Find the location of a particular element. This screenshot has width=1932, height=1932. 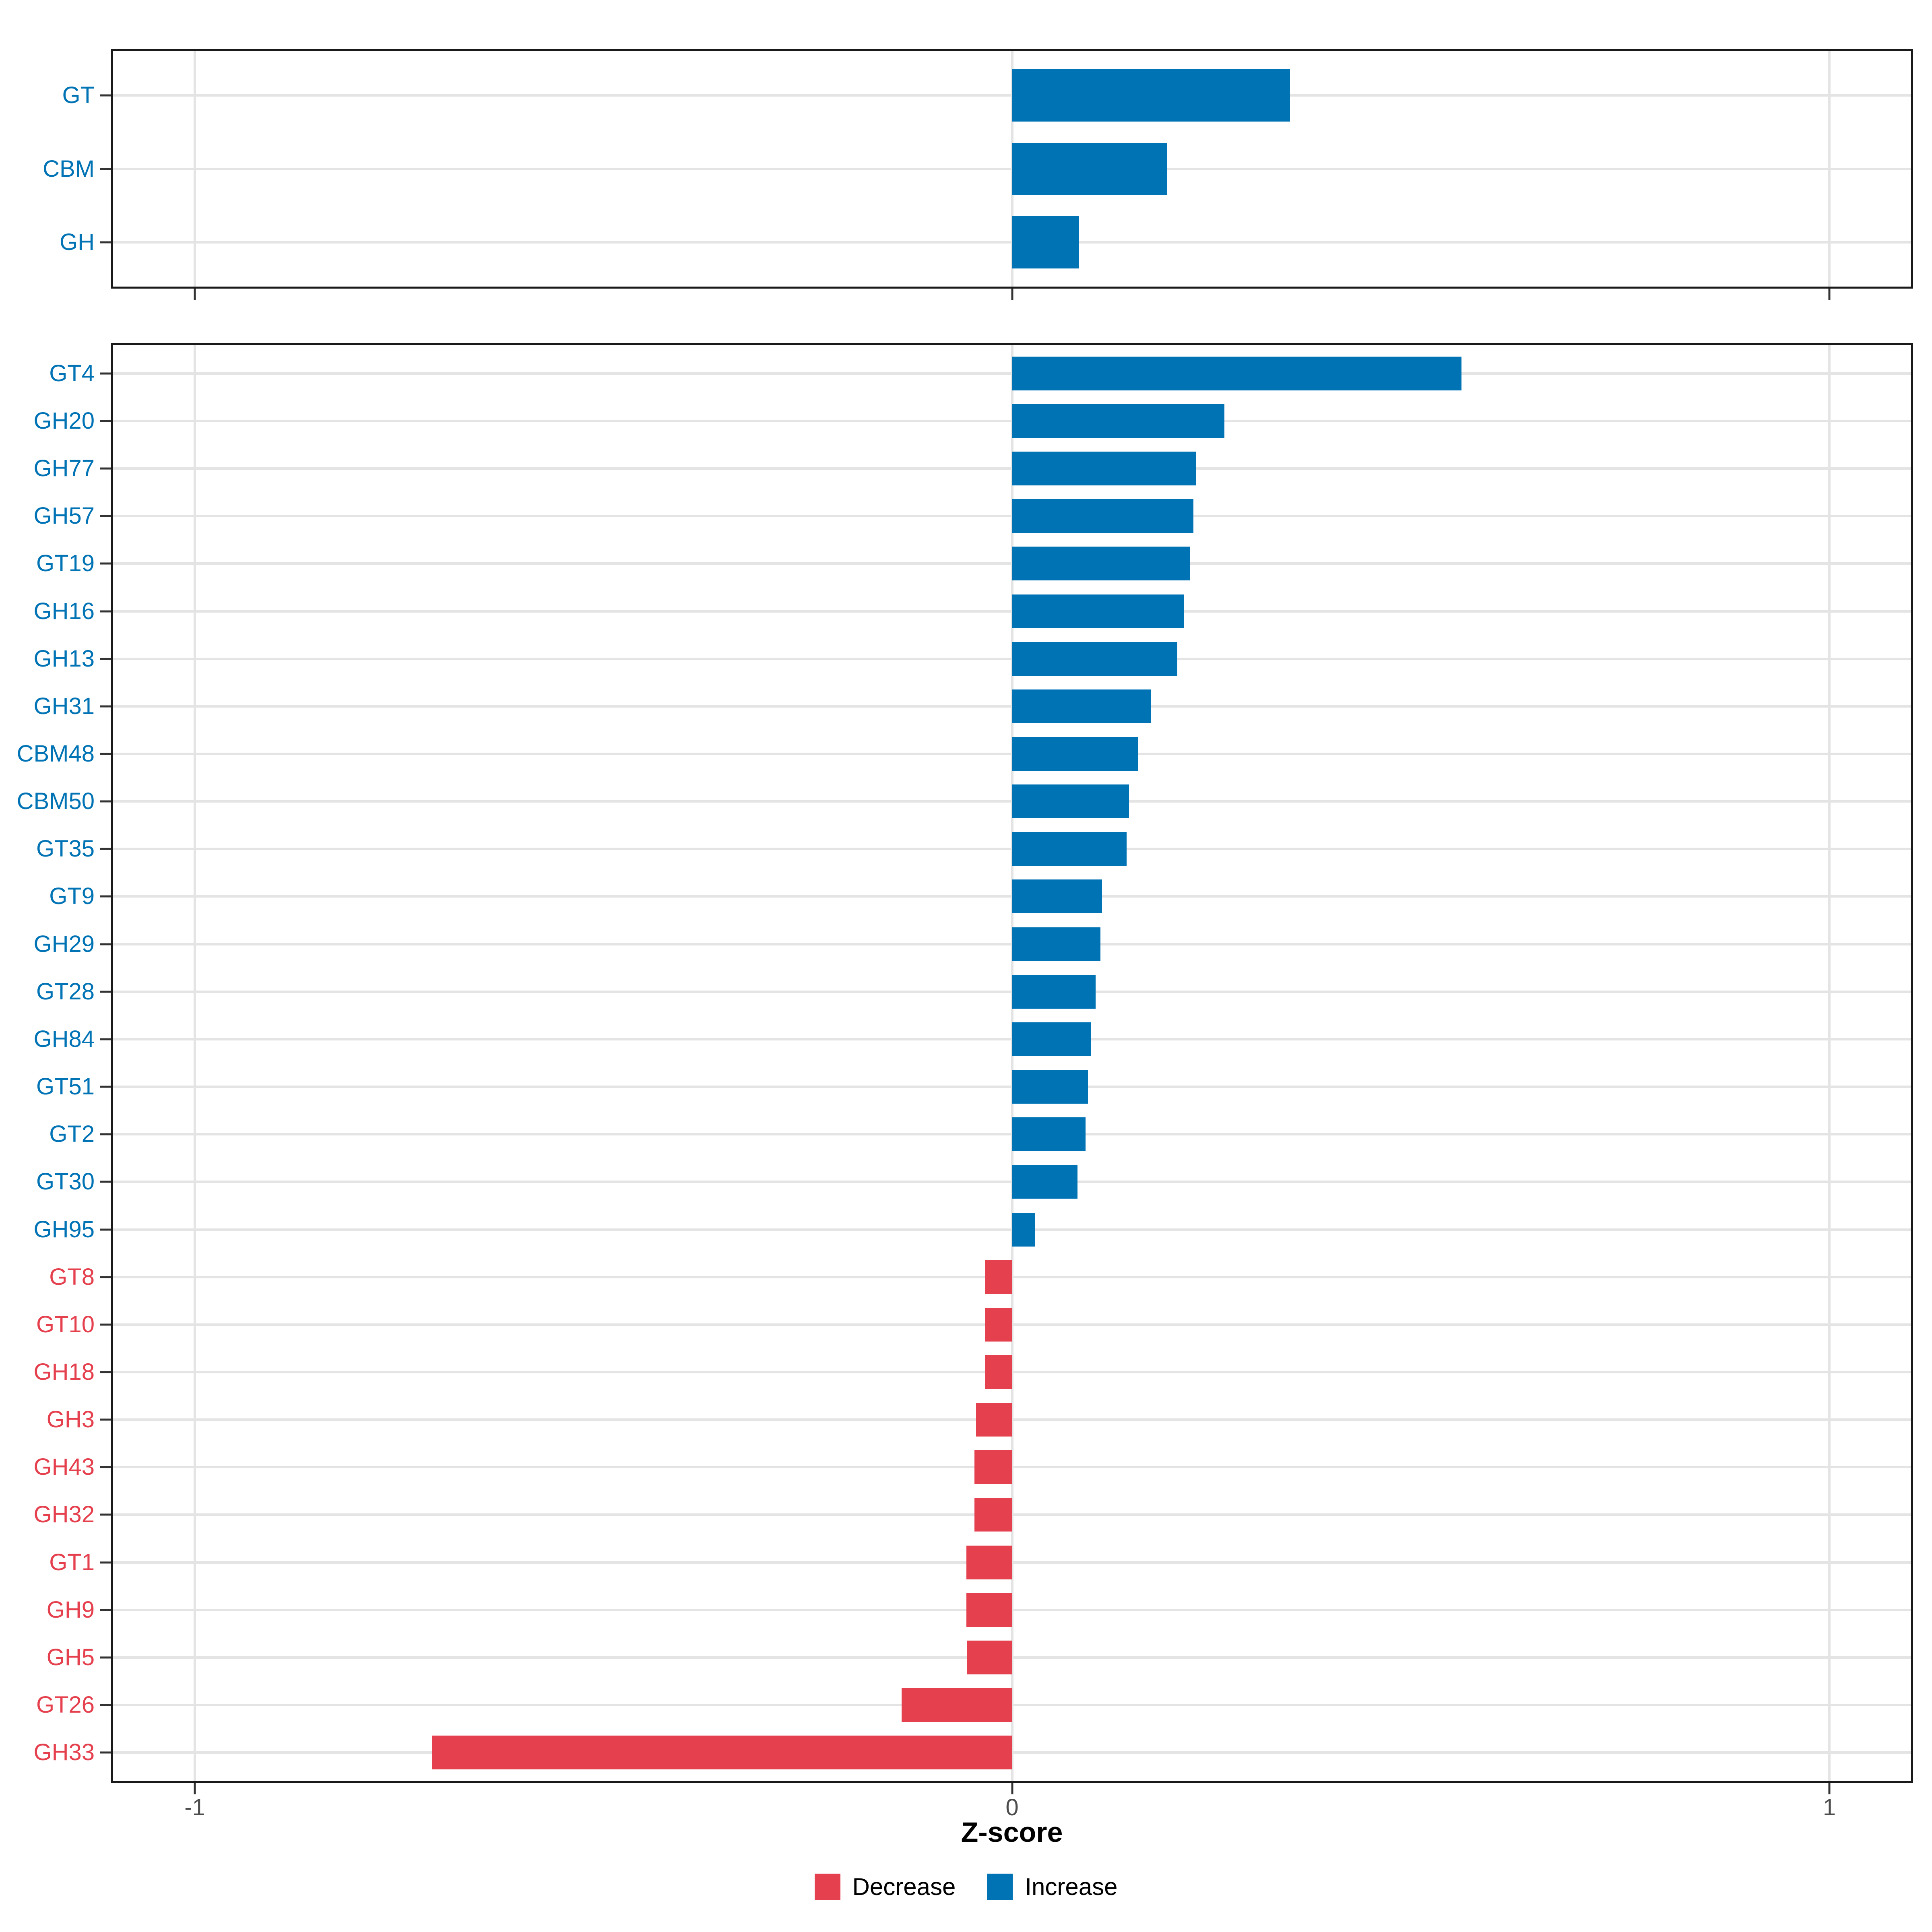

bar-GH84 is located at coordinates (1052, 1039).